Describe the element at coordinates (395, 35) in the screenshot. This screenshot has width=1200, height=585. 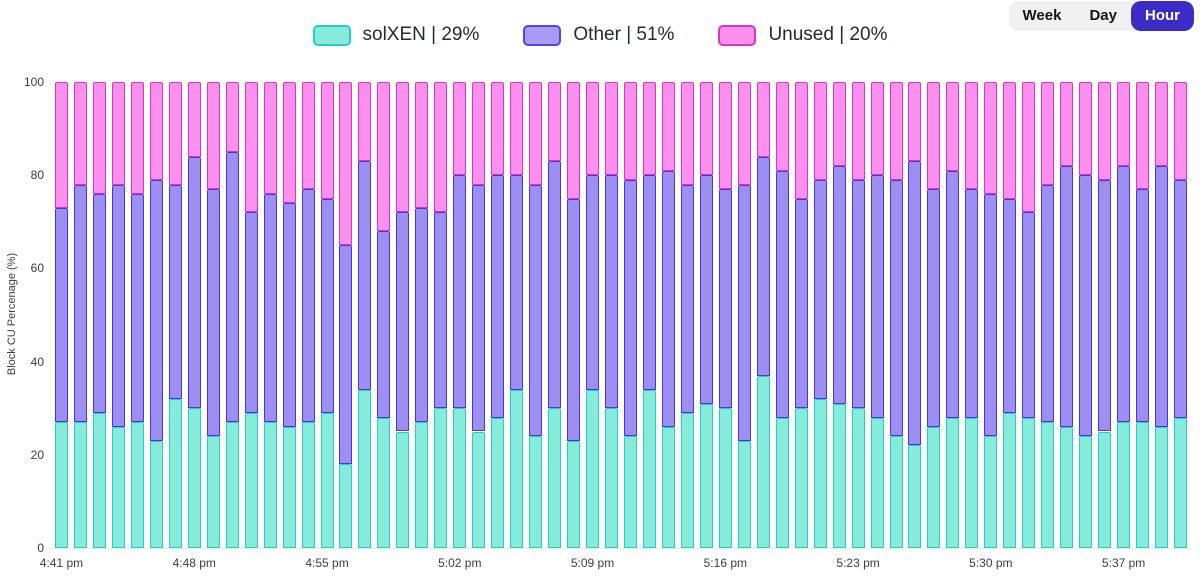
I see `legend-item-solxen: solXEN | 29%` at that location.